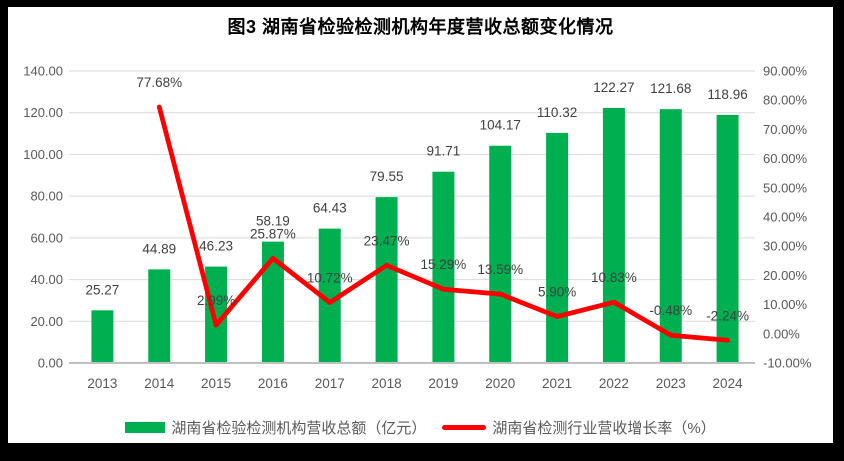  What do you see at coordinates (443, 383) in the screenshot?
I see `x-axis-label-2019: 2019` at bounding box center [443, 383].